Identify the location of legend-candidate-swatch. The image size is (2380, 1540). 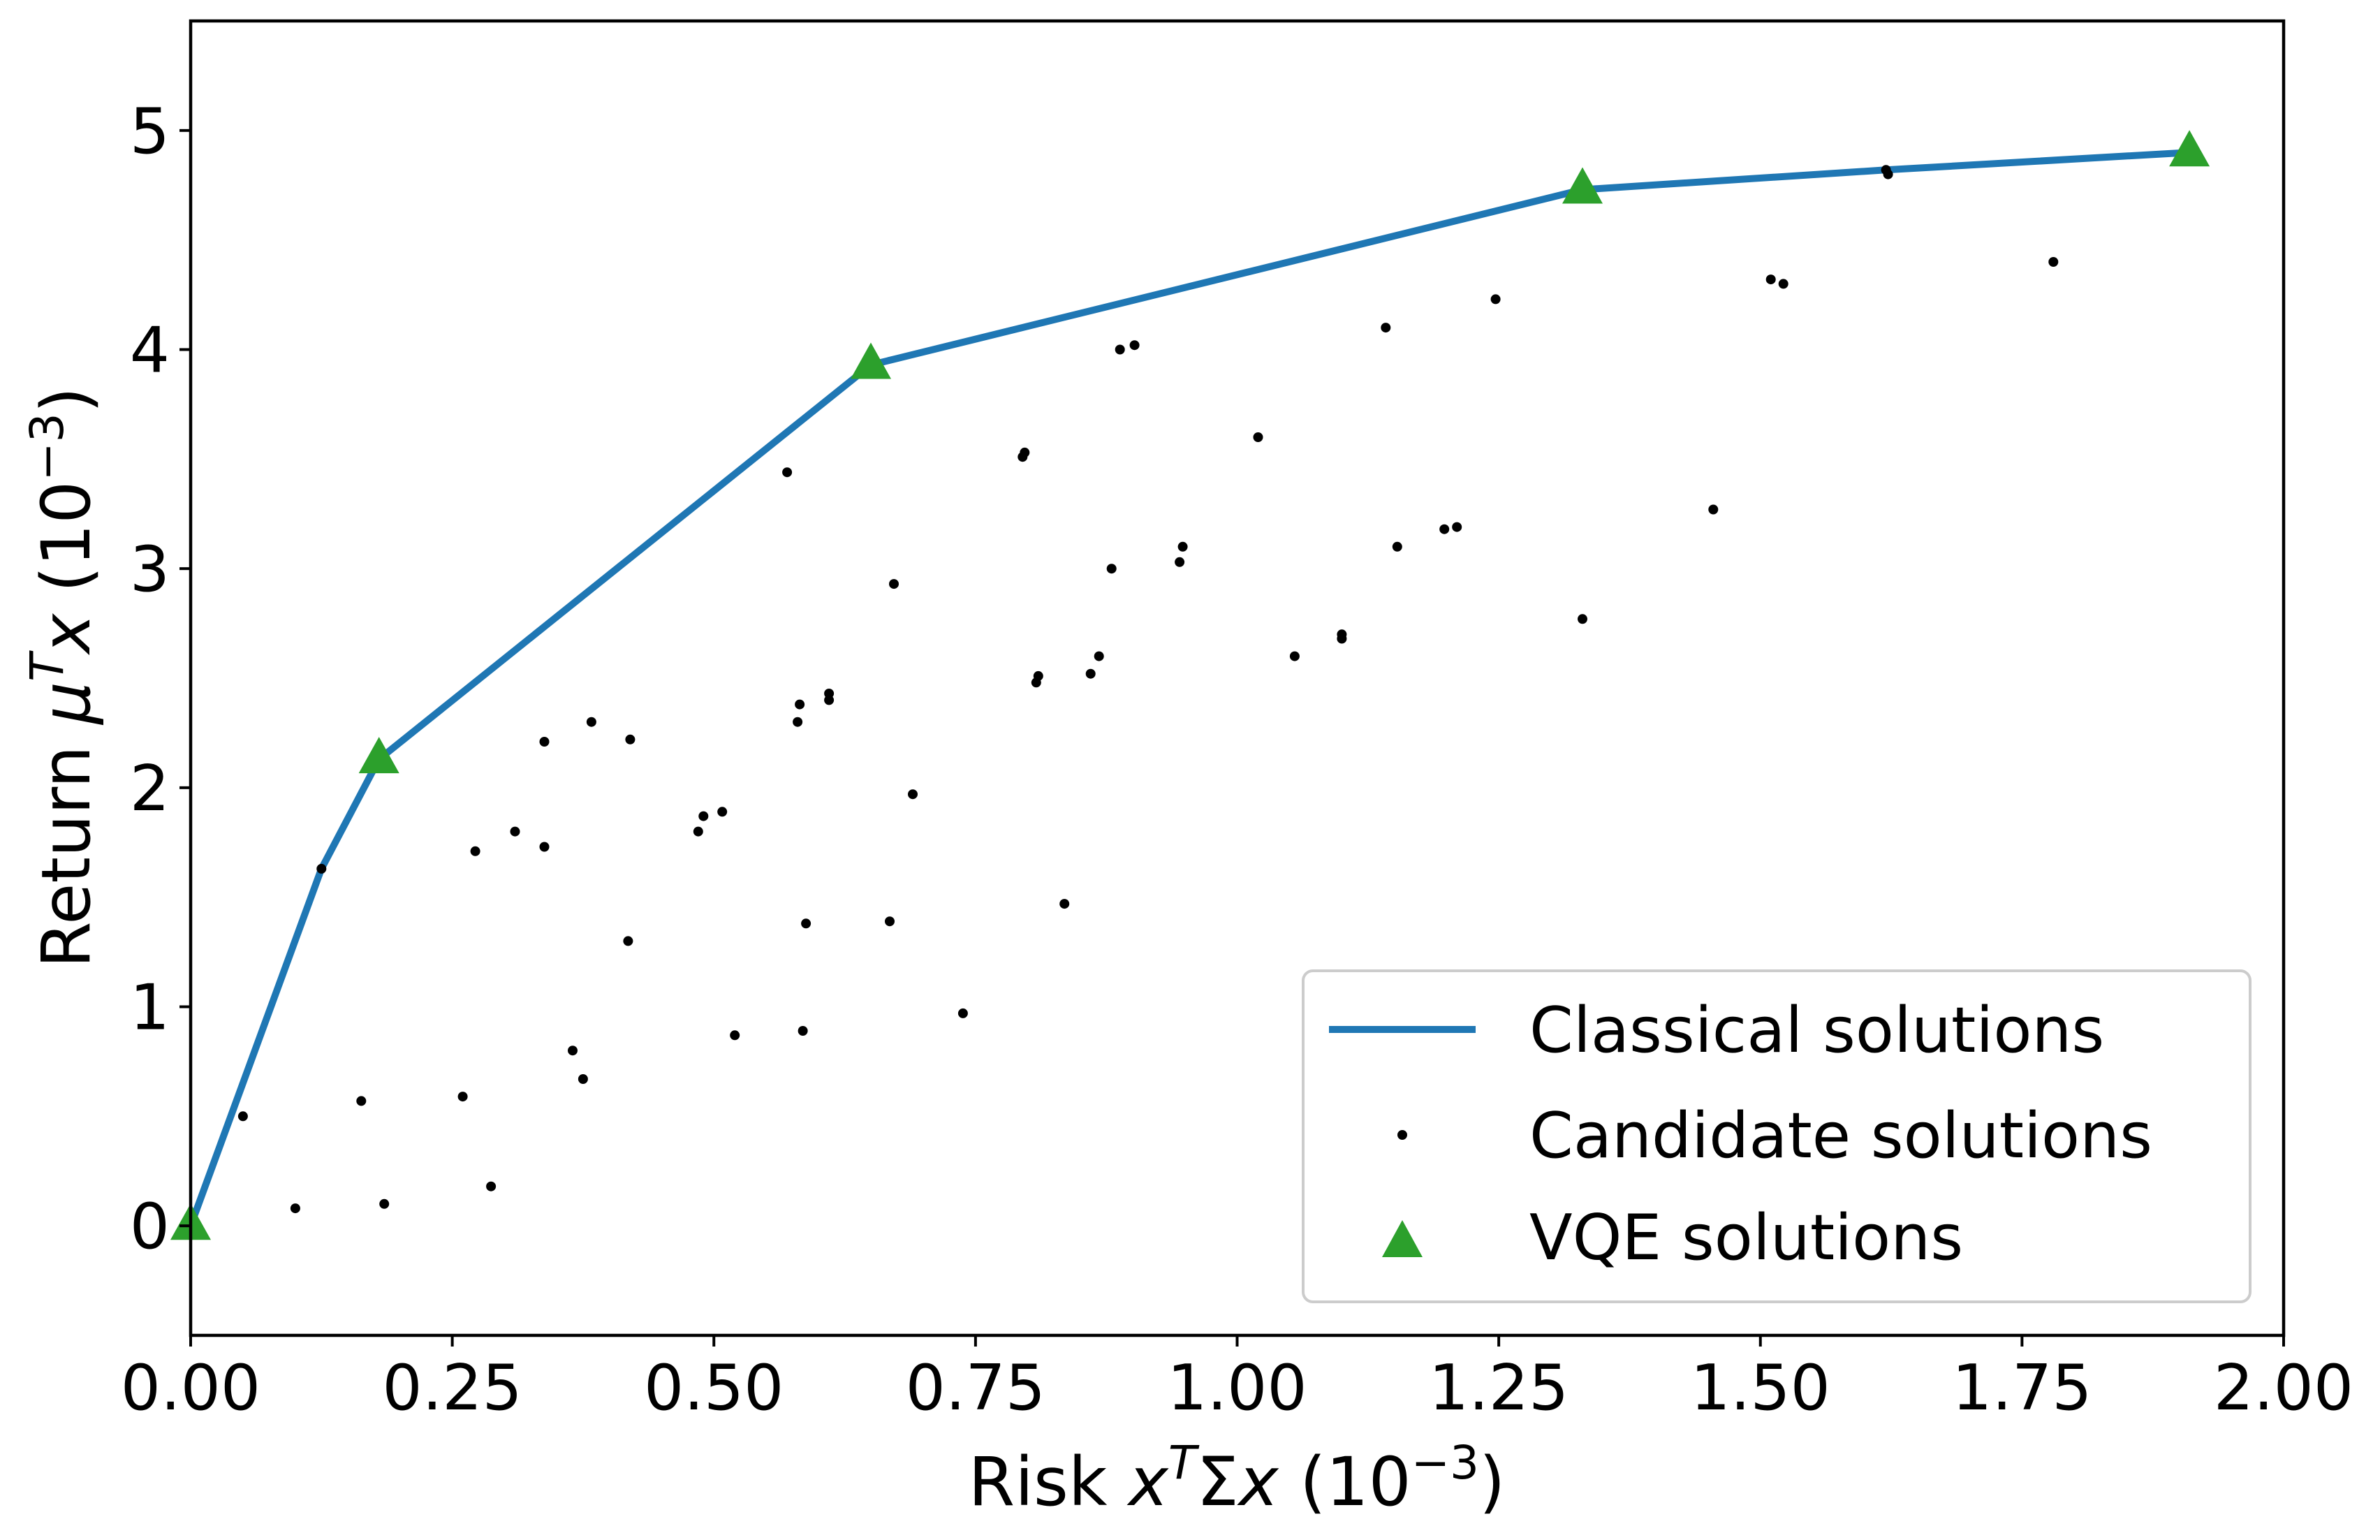
(1402, 1135).